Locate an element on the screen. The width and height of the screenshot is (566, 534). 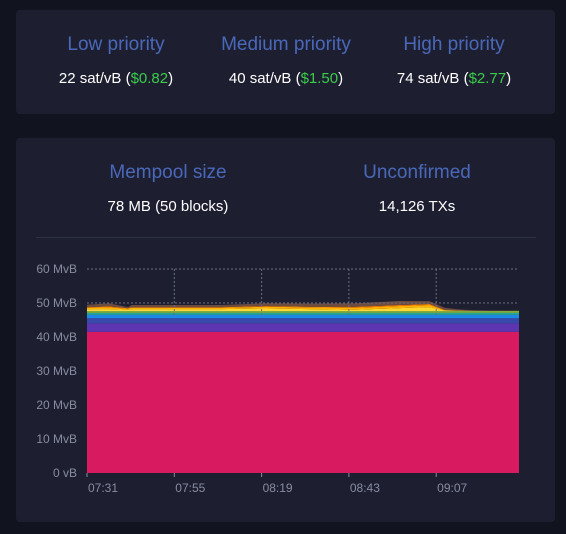
fee-high-priority: High priority 74 sat/vB ($2.77) is located at coordinates (454, 60).